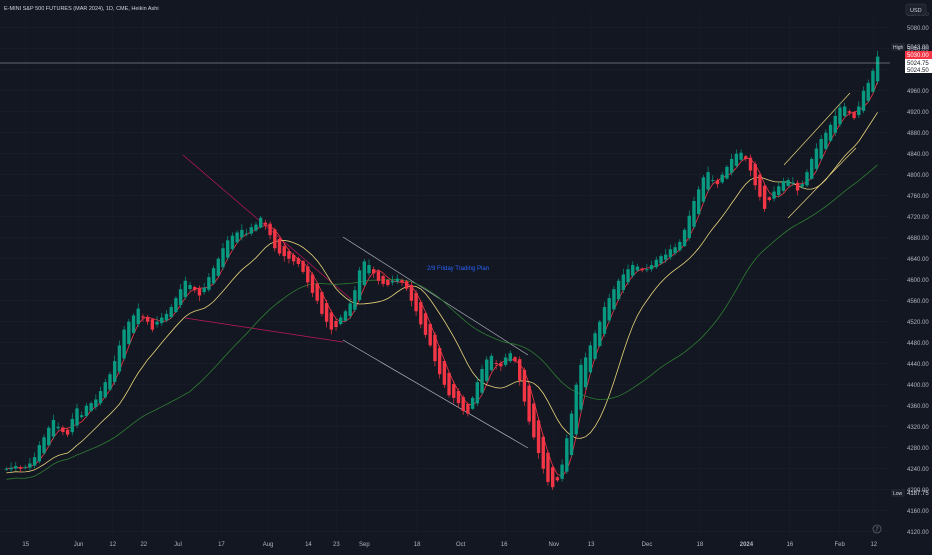 Image resolution: width=932 pixels, height=555 pixels. What do you see at coordinates (790, 545) in the screenshot?
I see `x-tick-label-18: 16` at bounding box center [790, 545].